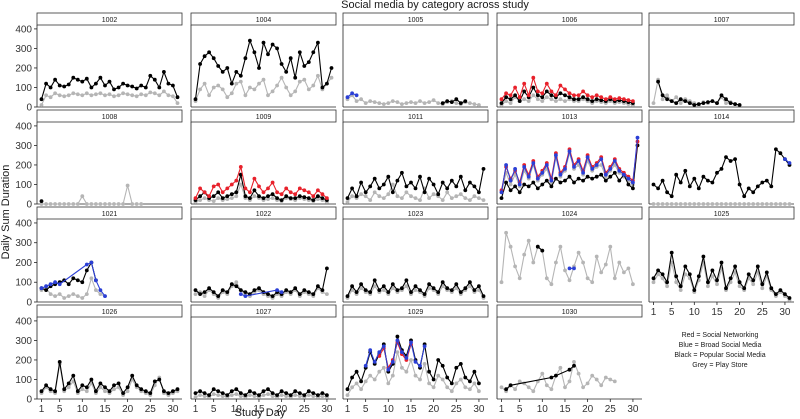  What do you see at coordinates (261, 187) in the screenshot?
I see `series-black` at bounding box center [261, 187].